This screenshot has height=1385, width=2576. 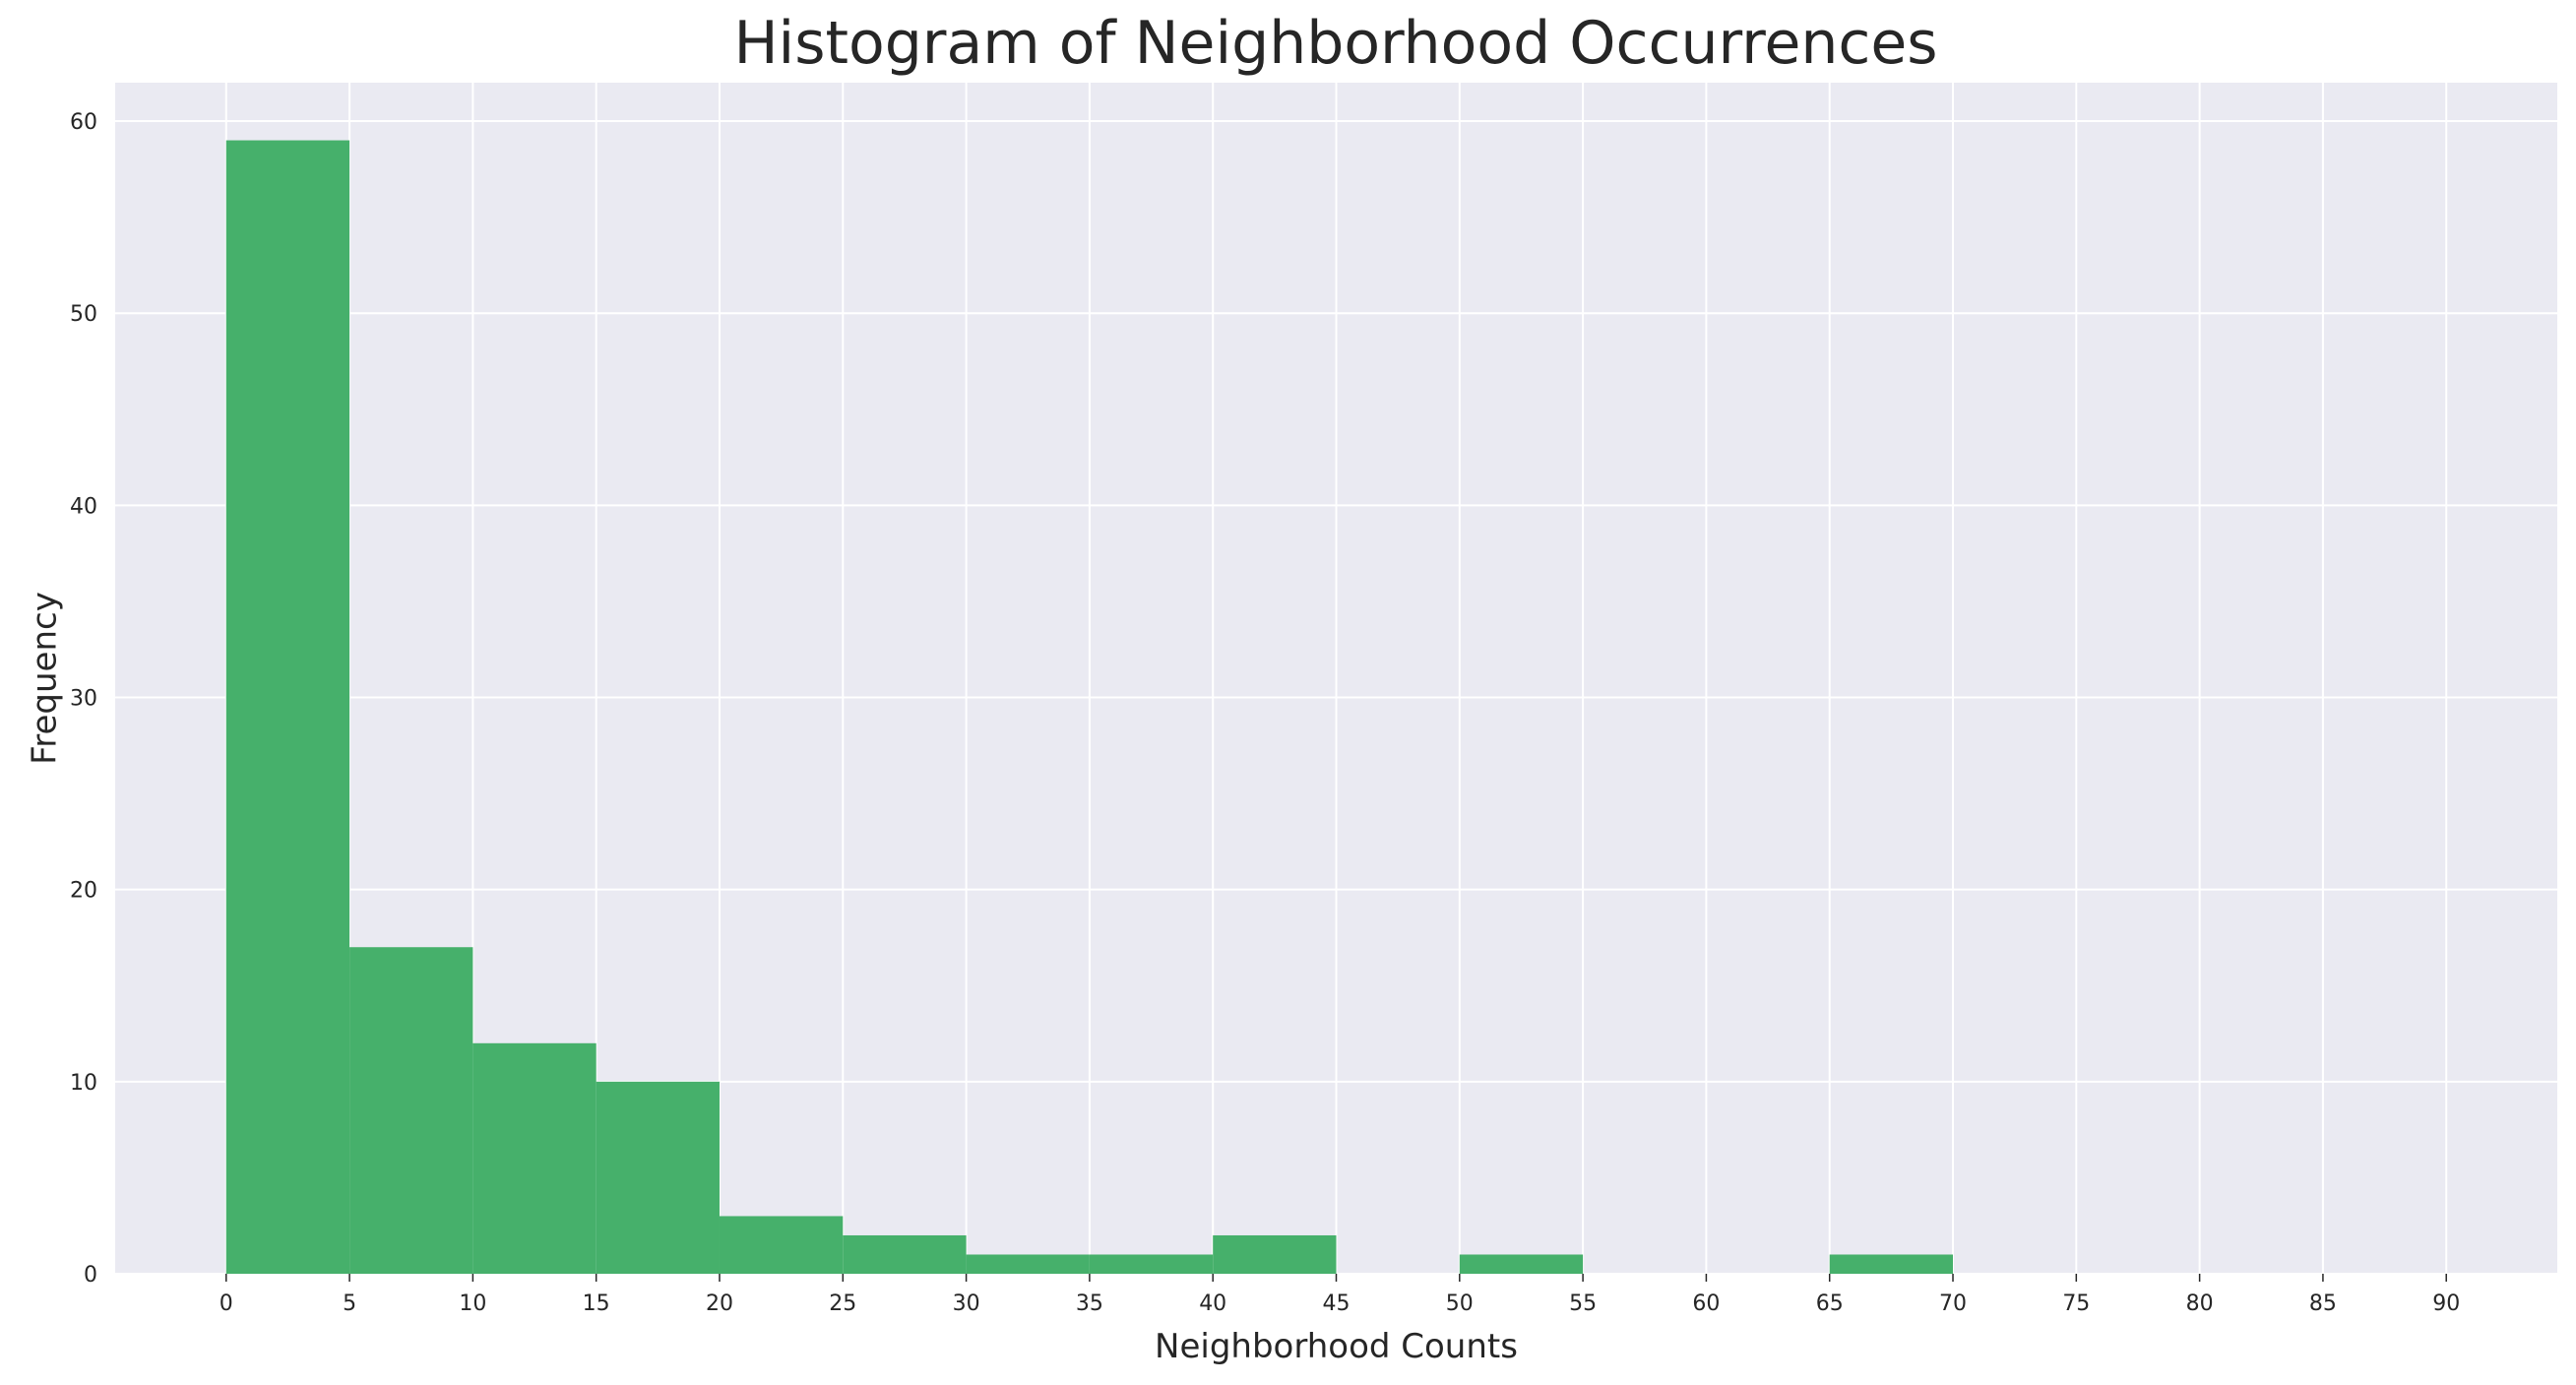 What do you see at coordinates (84, 314) in the screenshot?
I see `y-tick-label: 50` at bounding box center [84, 314].